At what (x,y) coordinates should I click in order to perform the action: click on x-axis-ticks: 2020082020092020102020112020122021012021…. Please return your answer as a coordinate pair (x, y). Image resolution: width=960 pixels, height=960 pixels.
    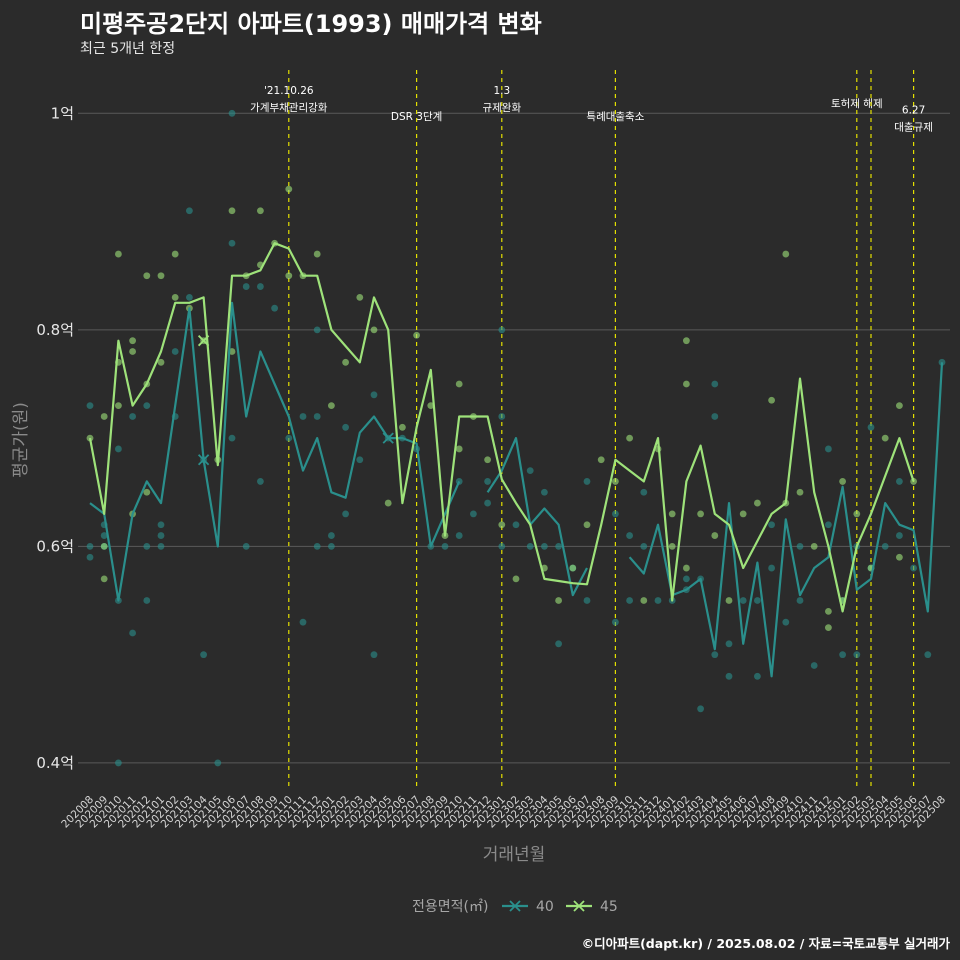
    Looking at the image, I should click on (503, 811).